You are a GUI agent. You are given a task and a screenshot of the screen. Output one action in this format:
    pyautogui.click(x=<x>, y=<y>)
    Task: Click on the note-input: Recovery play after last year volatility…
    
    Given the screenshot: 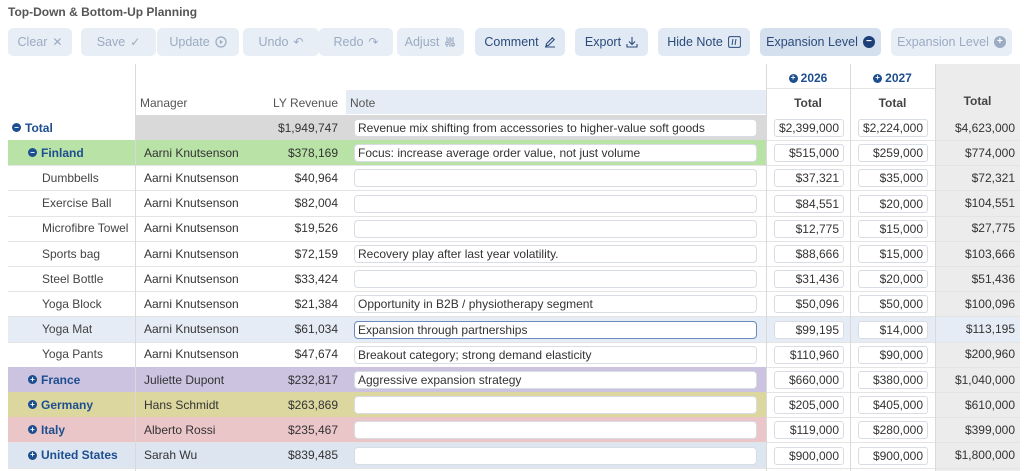 What is the action you would take?
    pyautogui.click(x=555, y=254)
    